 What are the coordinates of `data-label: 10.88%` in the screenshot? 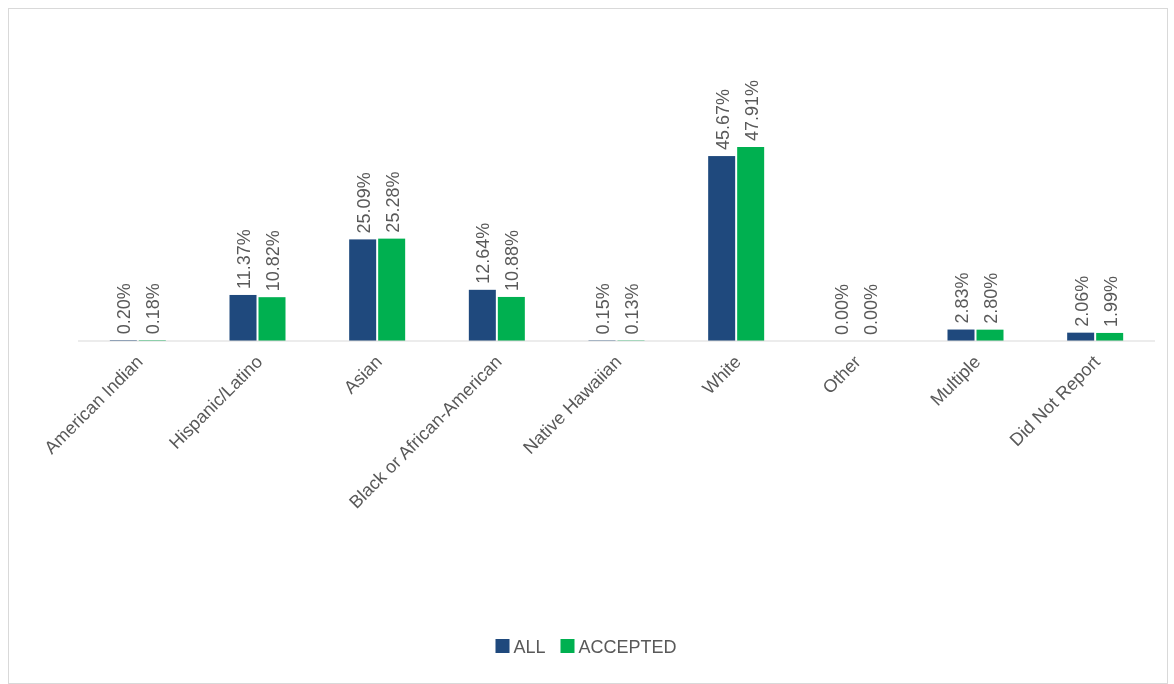 It's located at (512, 260).